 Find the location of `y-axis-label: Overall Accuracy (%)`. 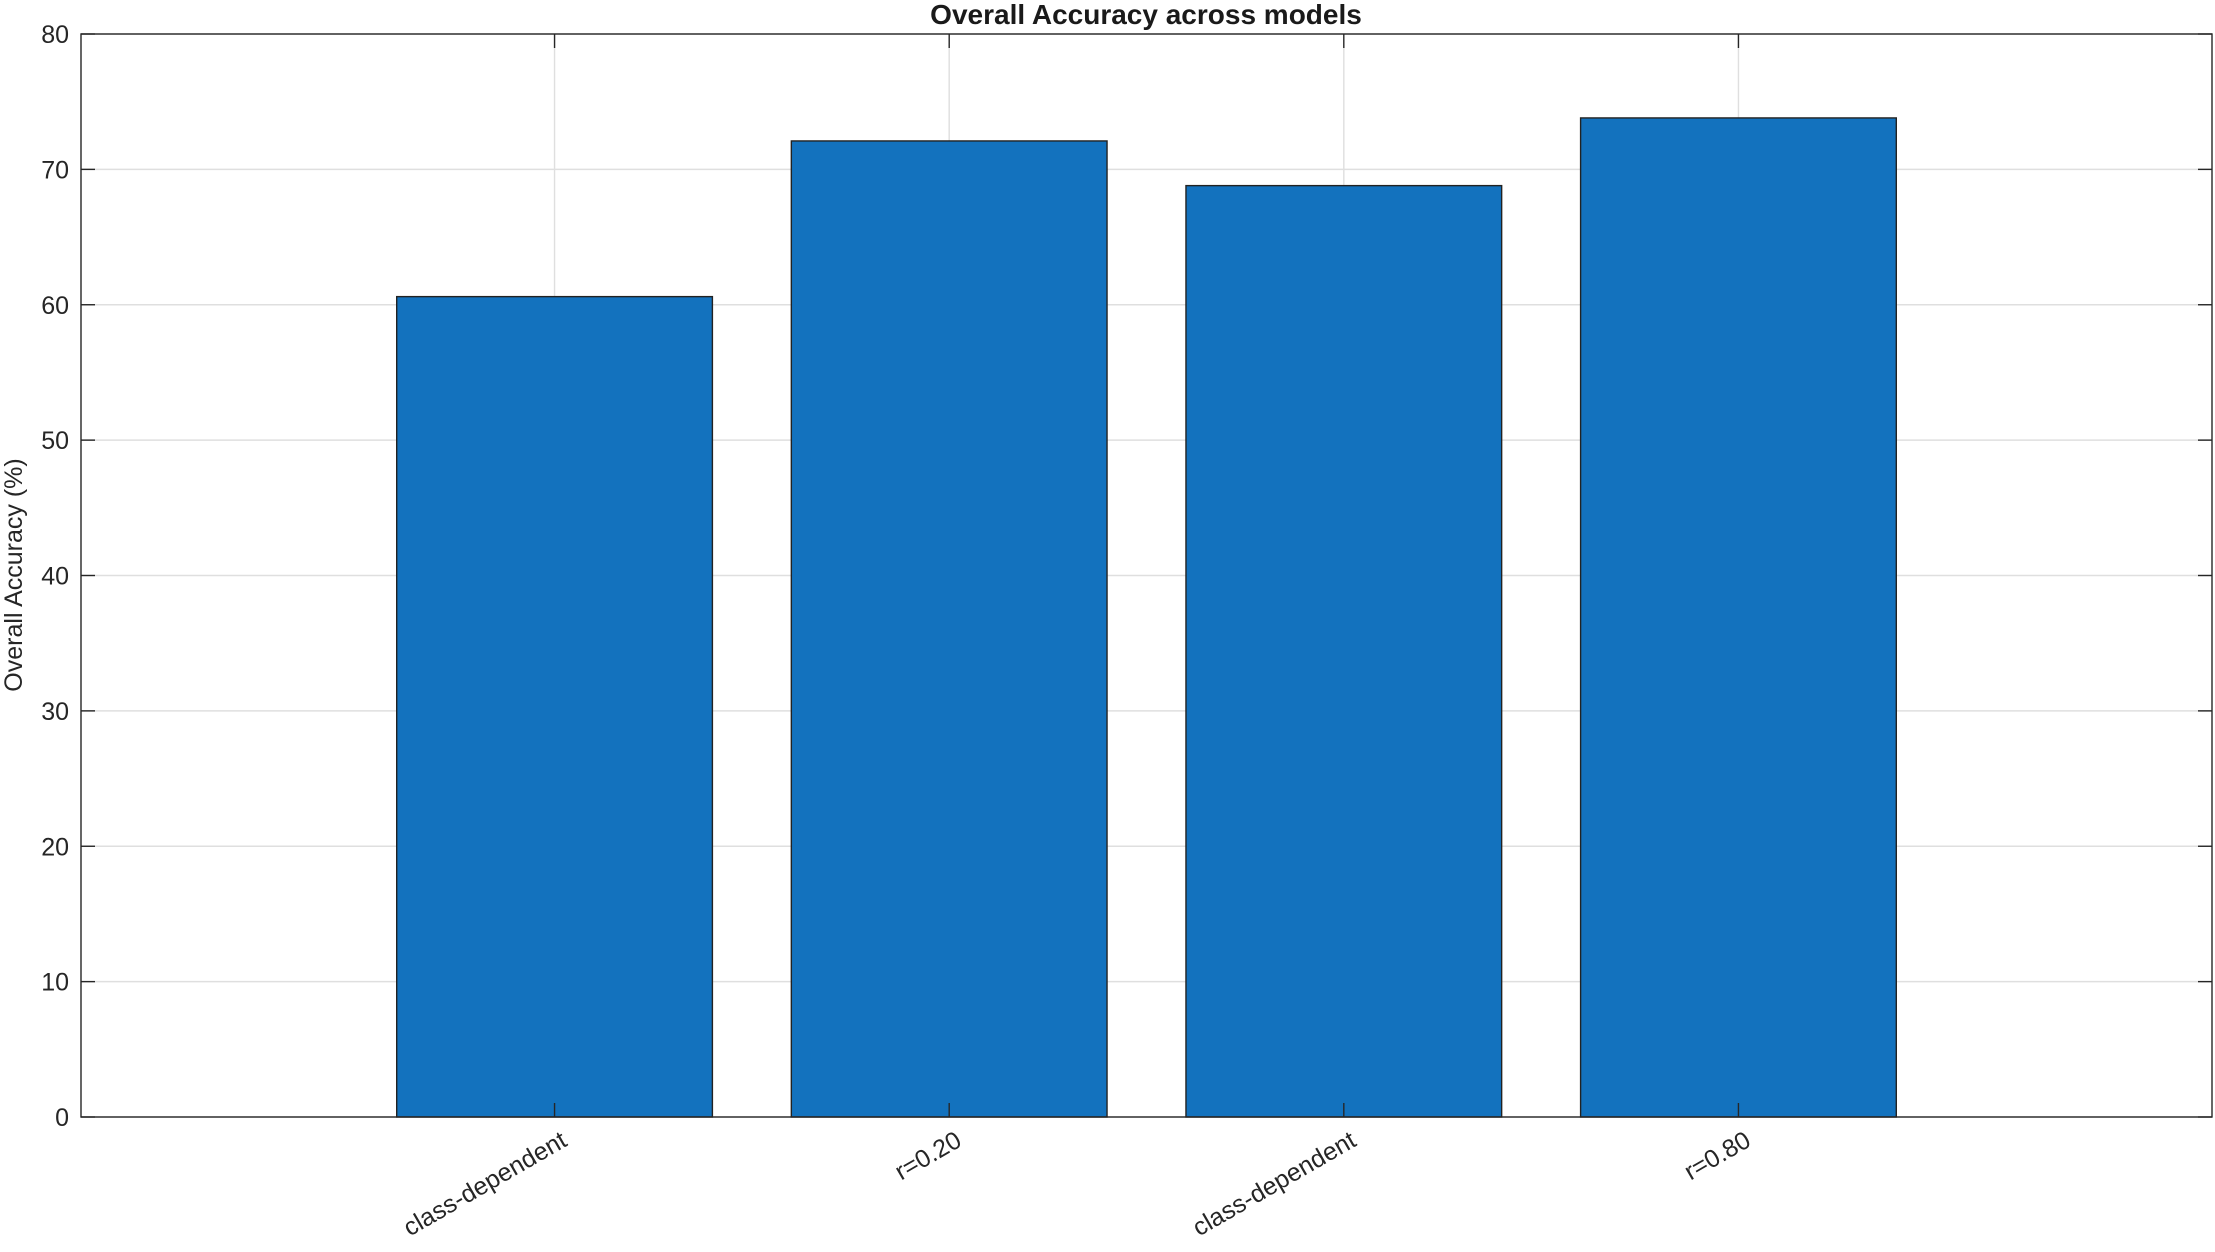

y-axis-label: Overall Accuracy (%) is located at coordinates (14, 574).